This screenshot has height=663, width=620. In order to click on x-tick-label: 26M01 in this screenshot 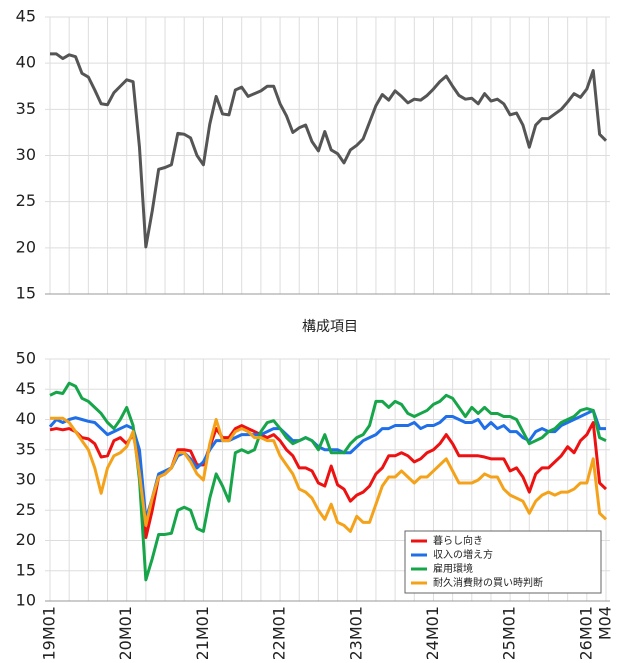, I will do `click(585, 632)`.